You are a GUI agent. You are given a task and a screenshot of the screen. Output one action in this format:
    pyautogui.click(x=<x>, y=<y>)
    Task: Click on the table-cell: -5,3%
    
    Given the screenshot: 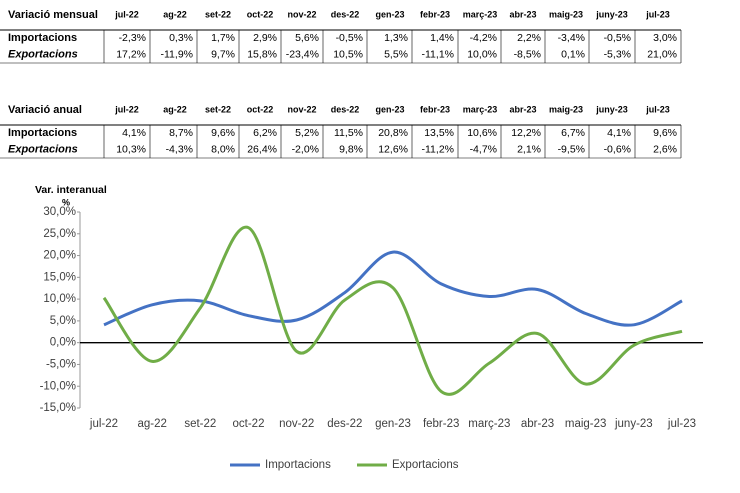 What is the action you would take?
    pyautogui.click(x=617, y=54)
    